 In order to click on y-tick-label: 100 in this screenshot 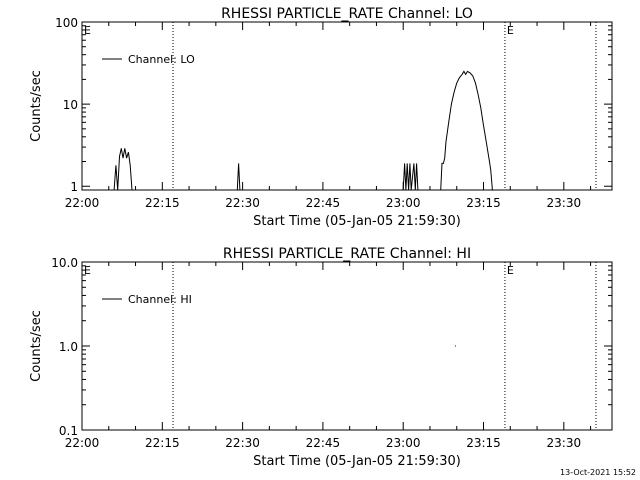, I will do `click(66, 23)`.